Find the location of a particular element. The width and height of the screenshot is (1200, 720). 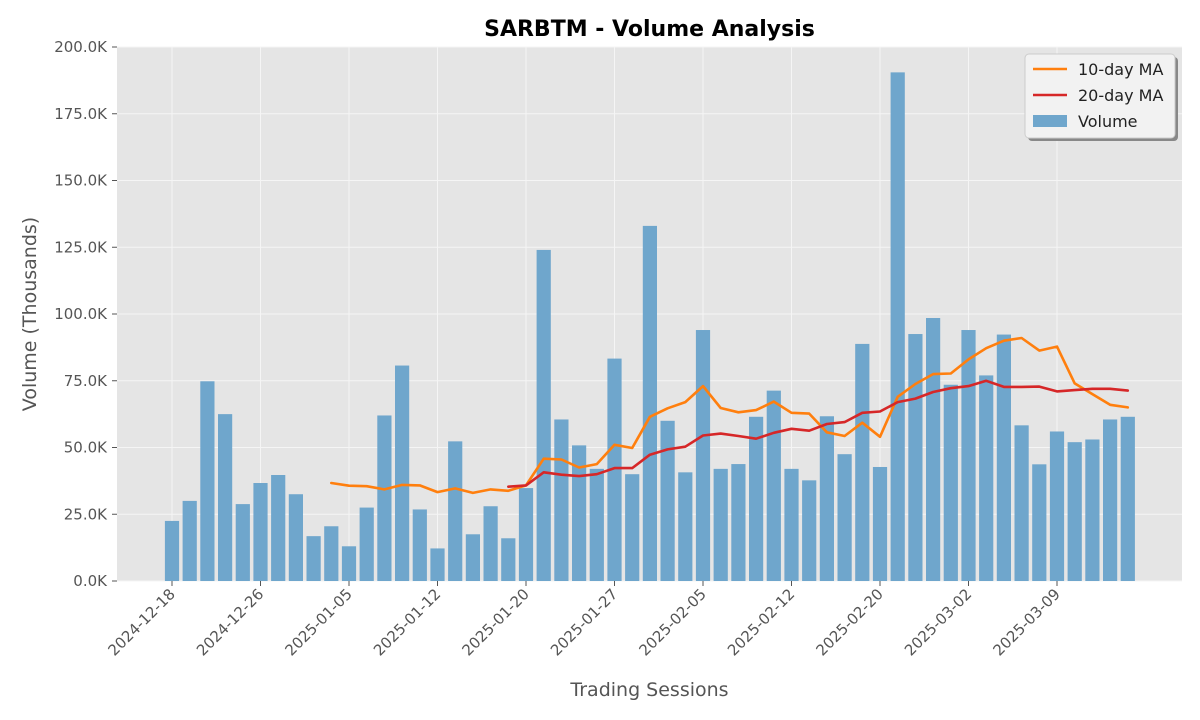

y-tick-label: 175.0K is located at coordinates (81, 114).